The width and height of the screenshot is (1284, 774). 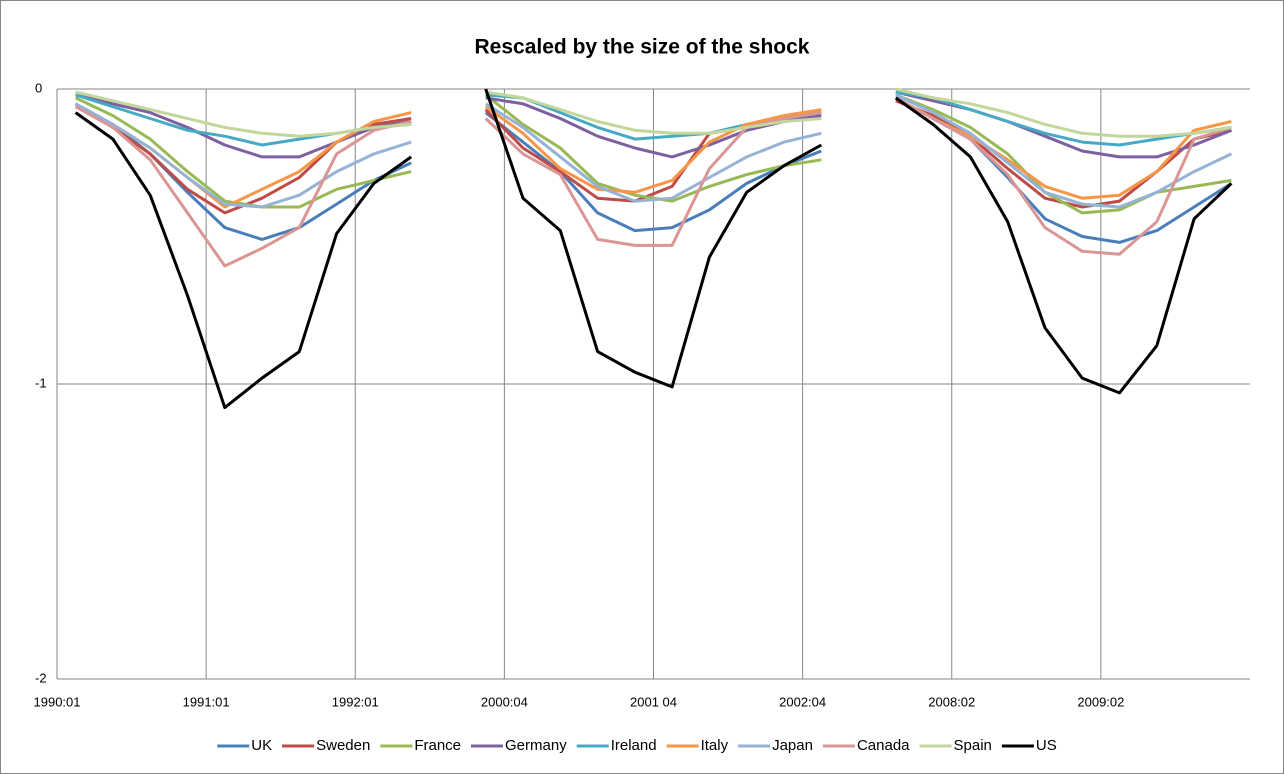 What do you see at coordinates (343, 745) in the screenshot?
I see `legend-label: Sweden` at bounding box center [343, 745].